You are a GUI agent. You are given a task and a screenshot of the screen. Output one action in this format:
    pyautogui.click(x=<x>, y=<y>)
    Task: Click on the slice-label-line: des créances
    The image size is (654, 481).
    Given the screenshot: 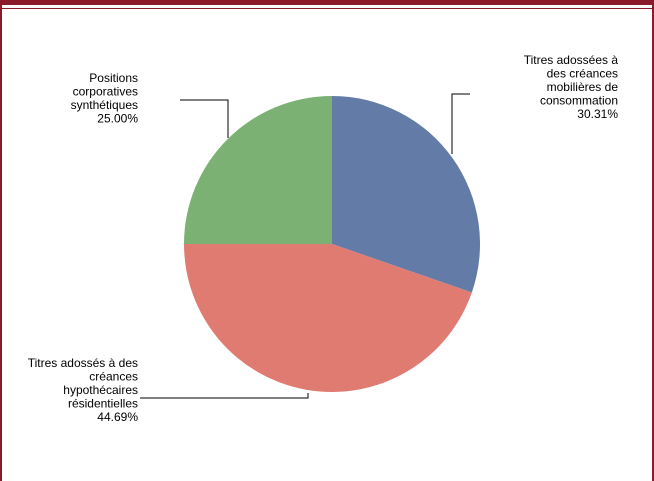 What is the action you would take?
    pyautogui.click(x=582, y=74)
    